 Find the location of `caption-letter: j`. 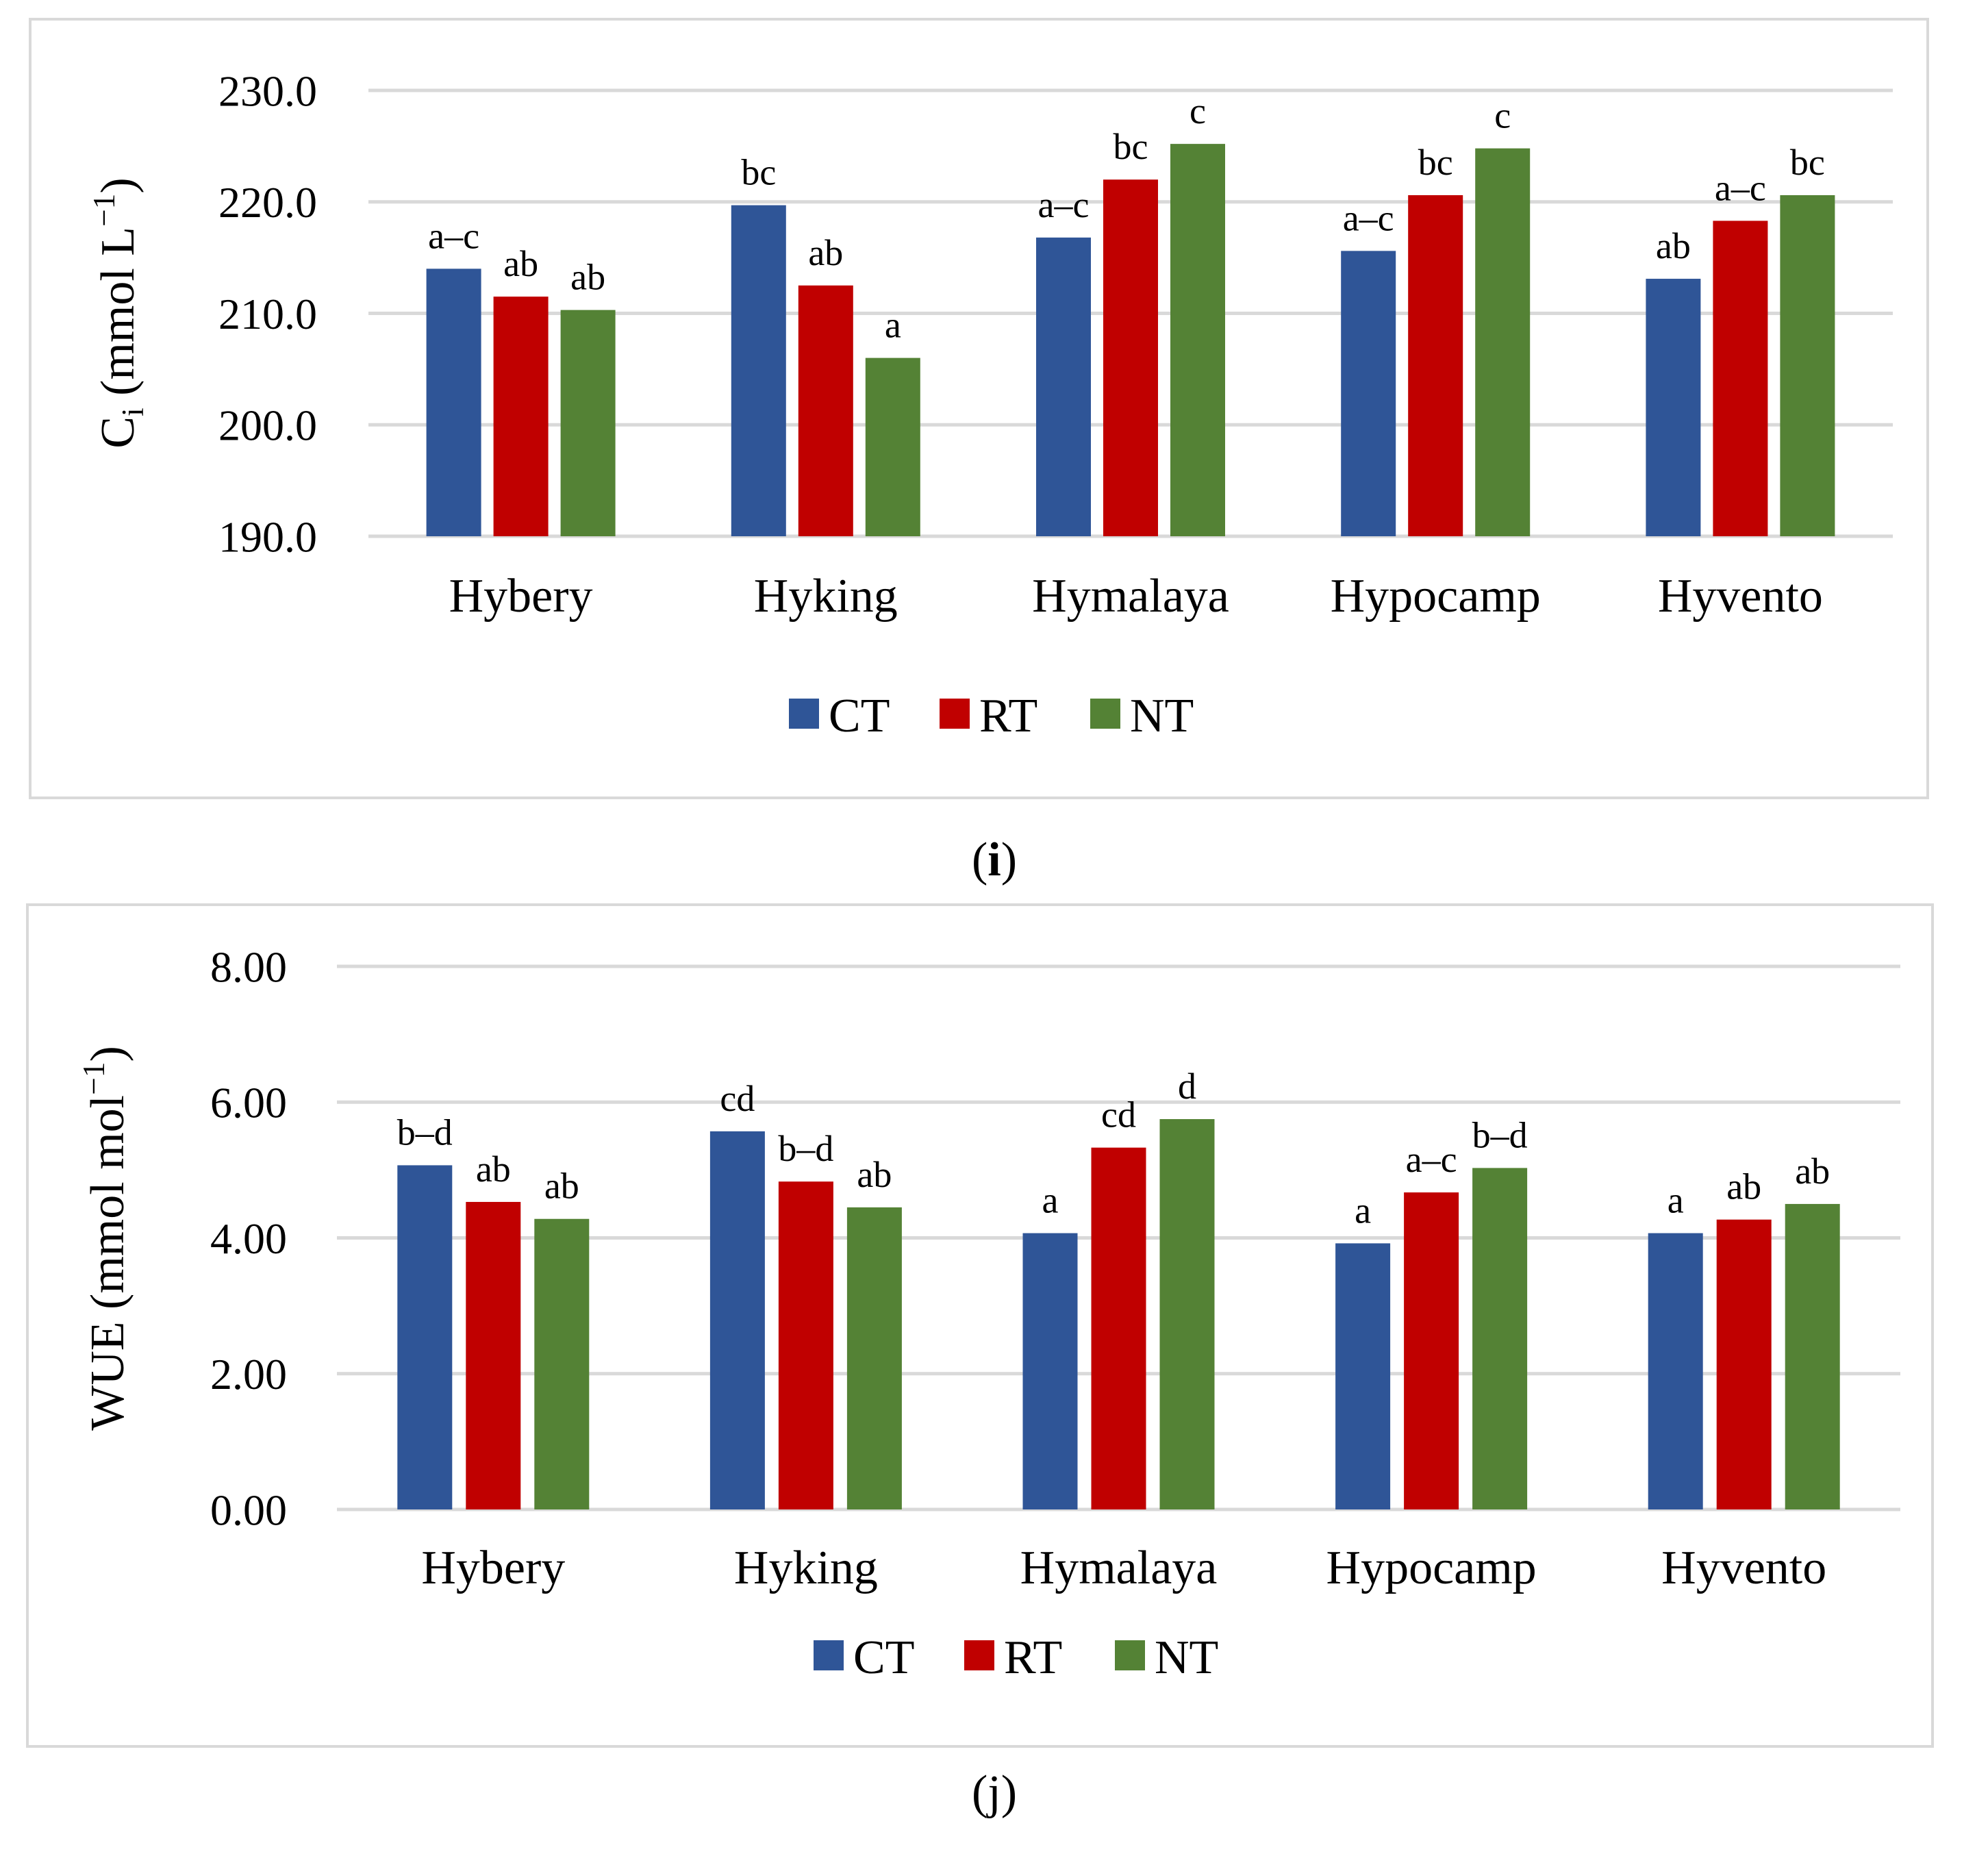

caption-letter: j is located at coordinates (993, 1793).